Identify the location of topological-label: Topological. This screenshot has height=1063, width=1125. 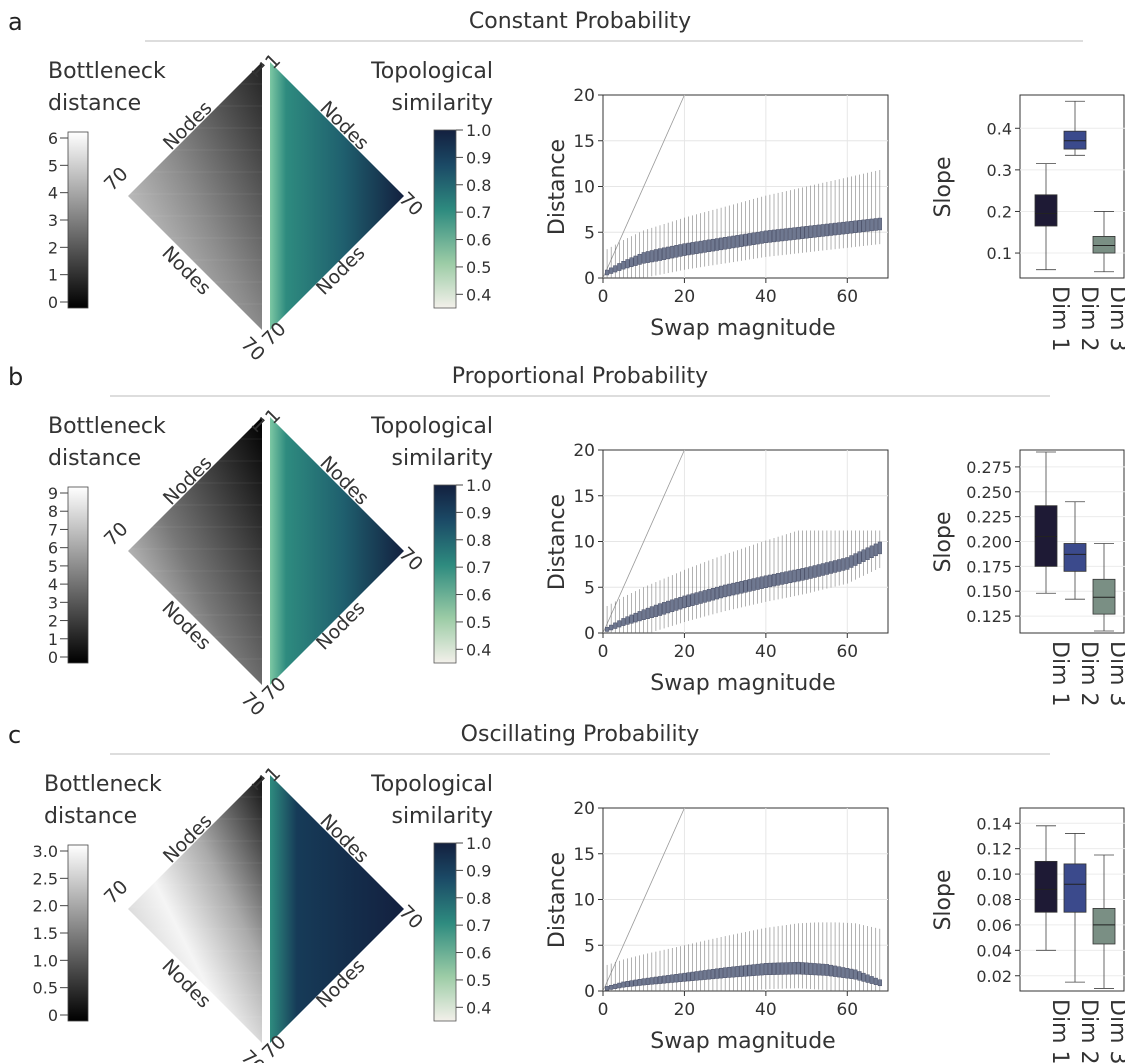
(431, 784).